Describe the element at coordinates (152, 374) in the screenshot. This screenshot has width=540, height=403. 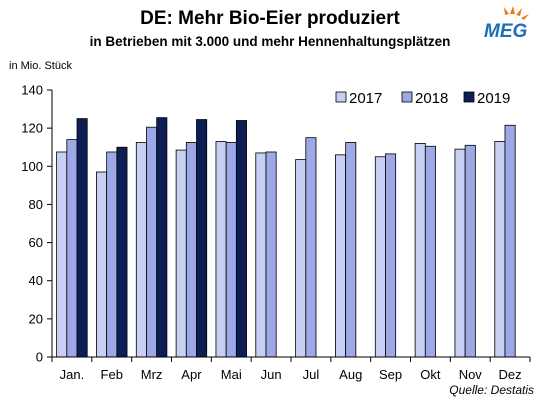
I see `x-tick-label: Mrz` at that location.